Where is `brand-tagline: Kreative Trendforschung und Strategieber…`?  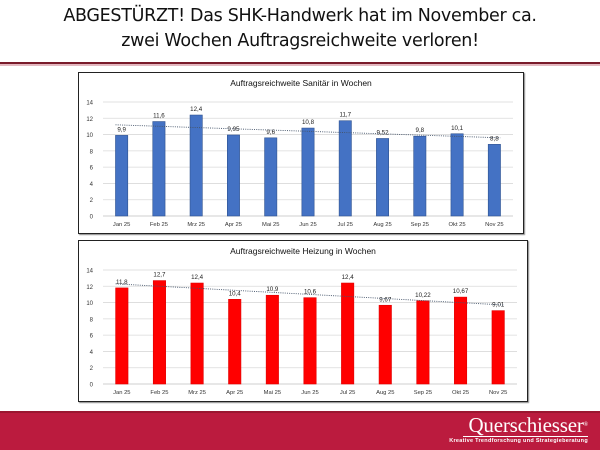 brand-tagline: Kreative Trendforschung und Strategieber… is located at coordinates (518, 441).